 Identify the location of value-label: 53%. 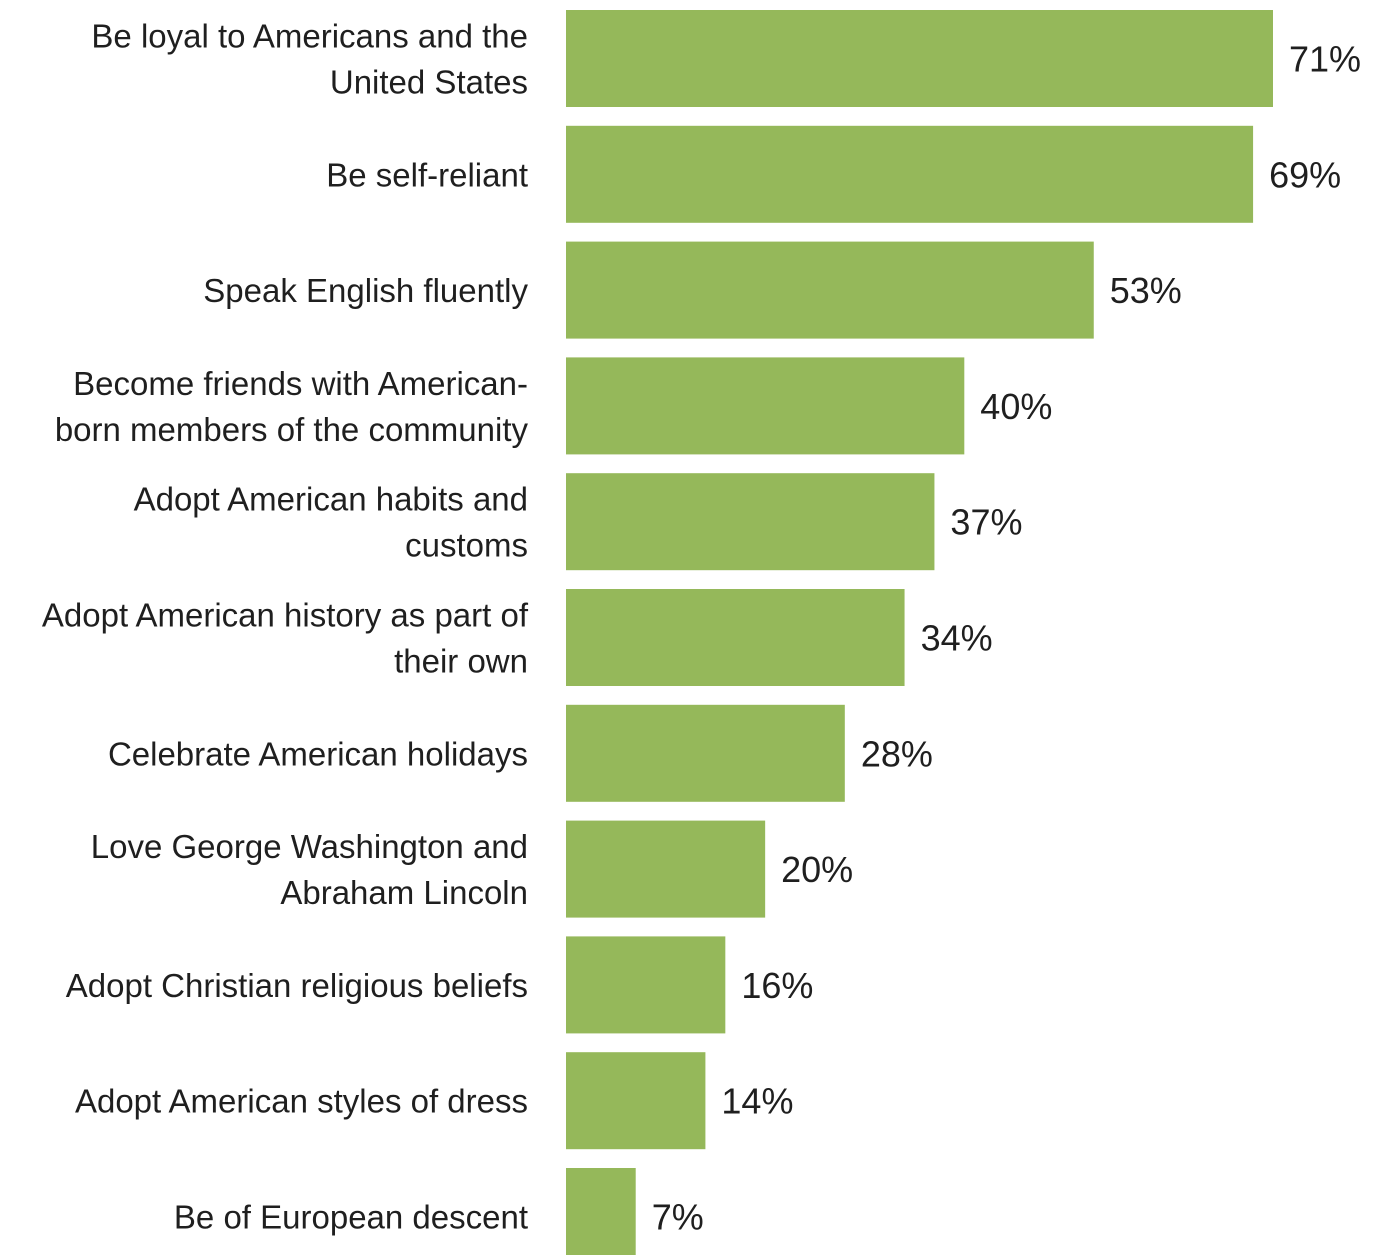
(1146, 290).